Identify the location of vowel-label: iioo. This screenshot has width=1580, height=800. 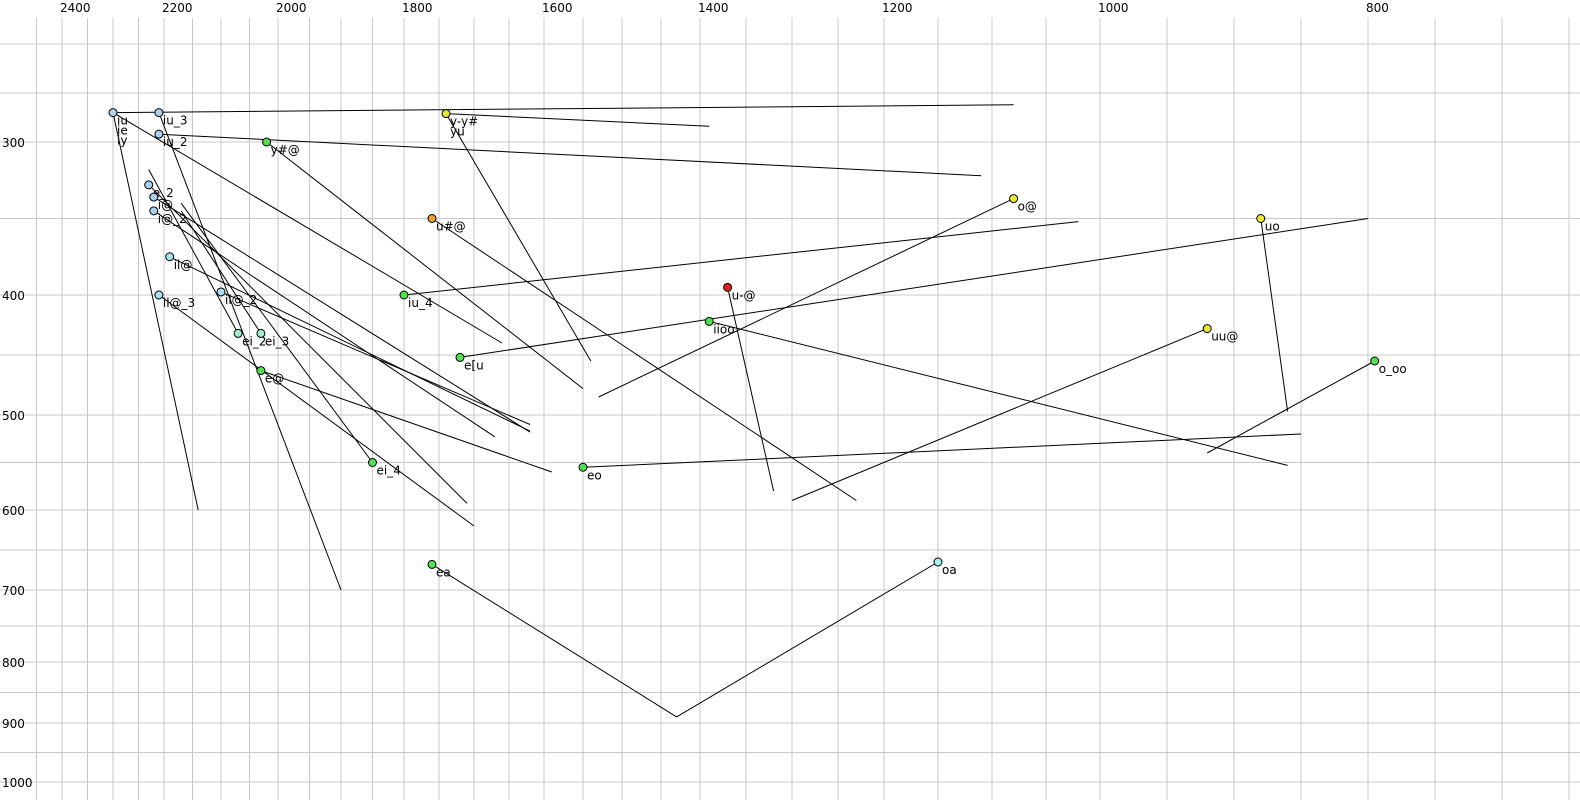
(723, 329).